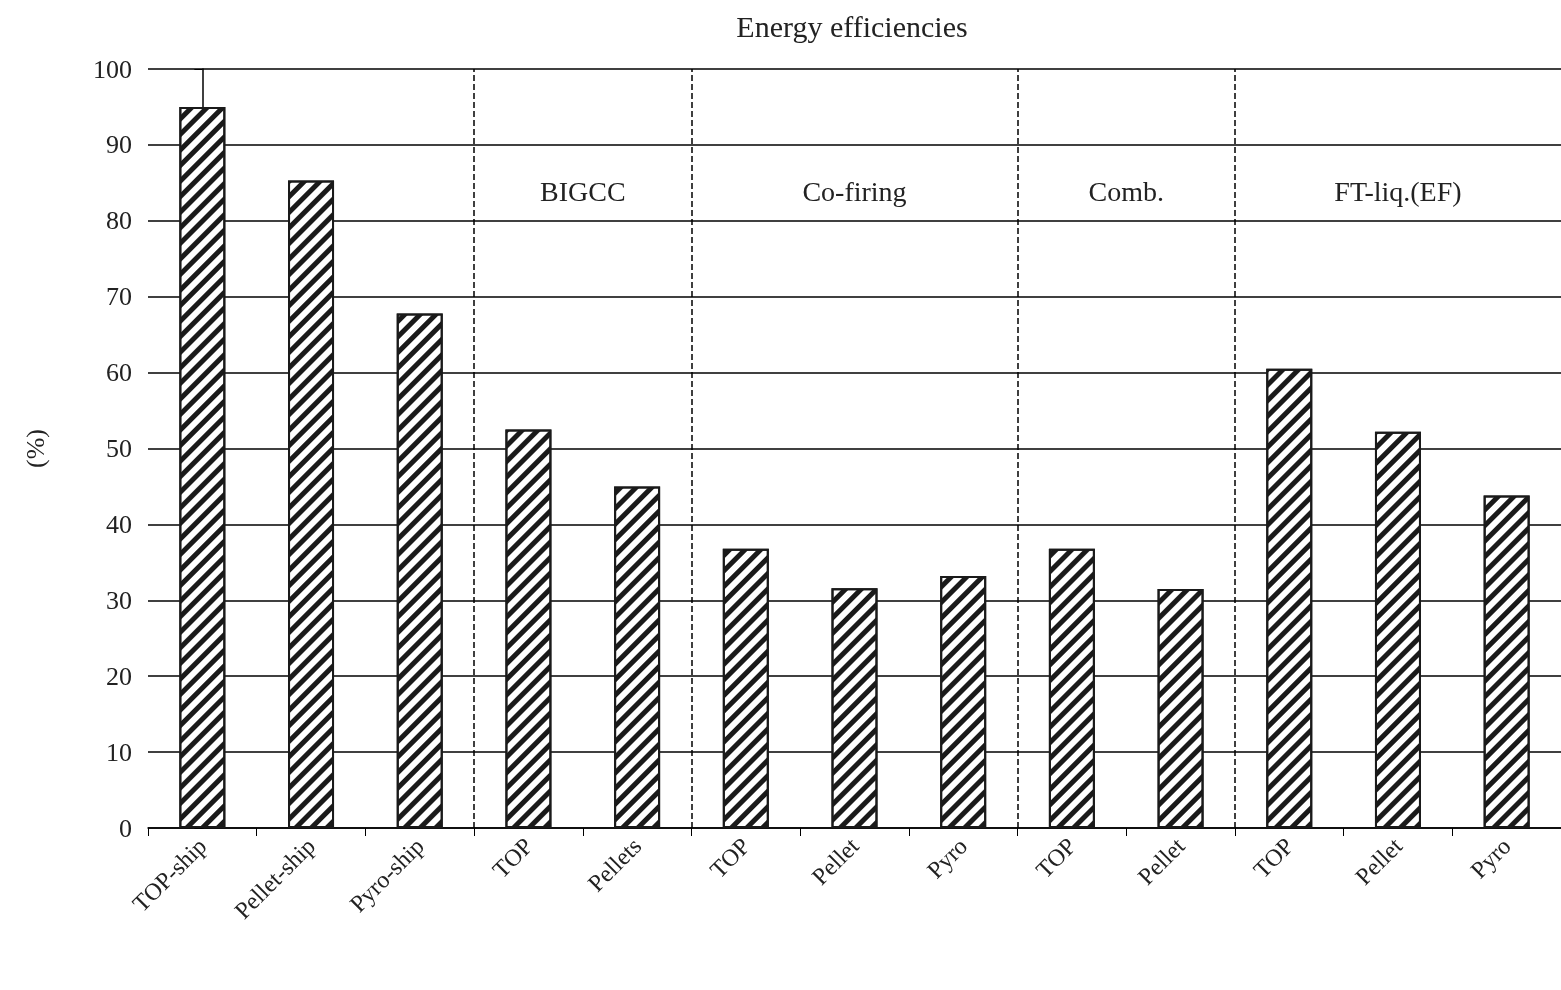 The height and width of the screenshot is (990, 1561). Describe the element at coordinates (125, 828) in the screenshot. I see `y-tick-label: 0` at that location.